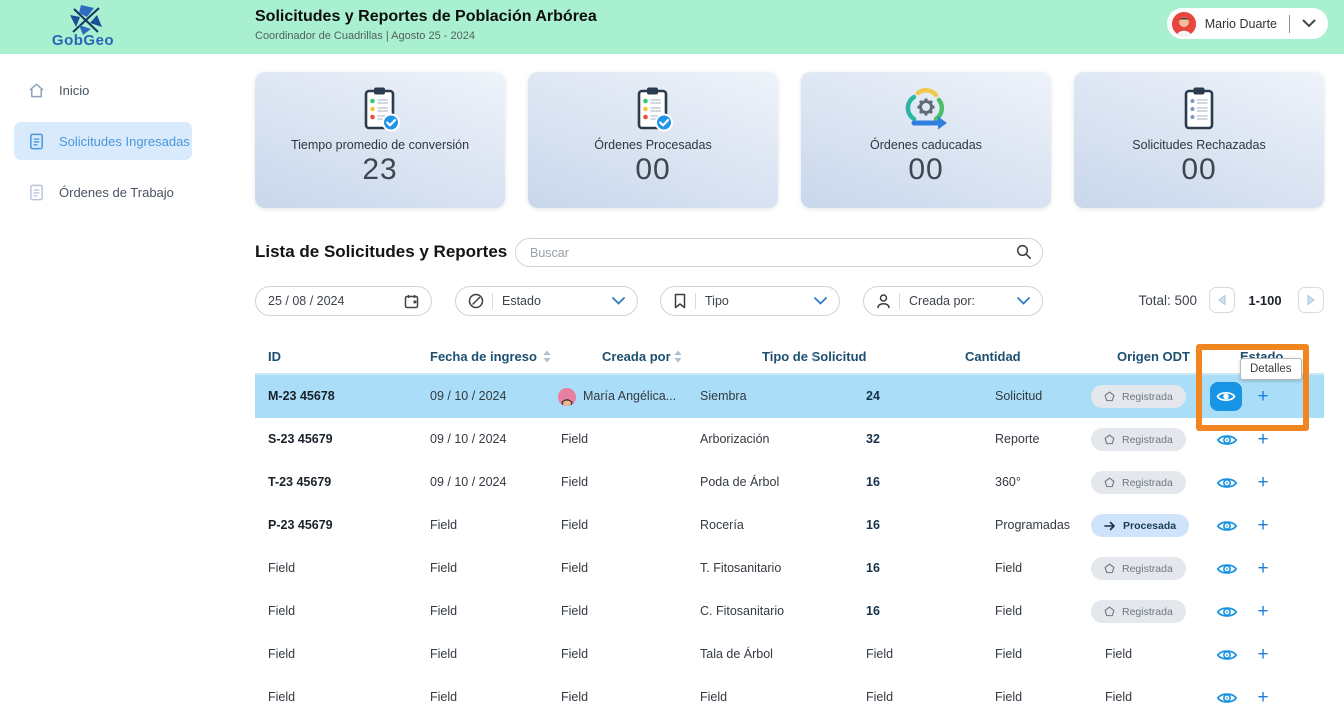 This screenshot has width=1344, height=704. I want to click on cell-cantidad: 32, so click(873, 439).